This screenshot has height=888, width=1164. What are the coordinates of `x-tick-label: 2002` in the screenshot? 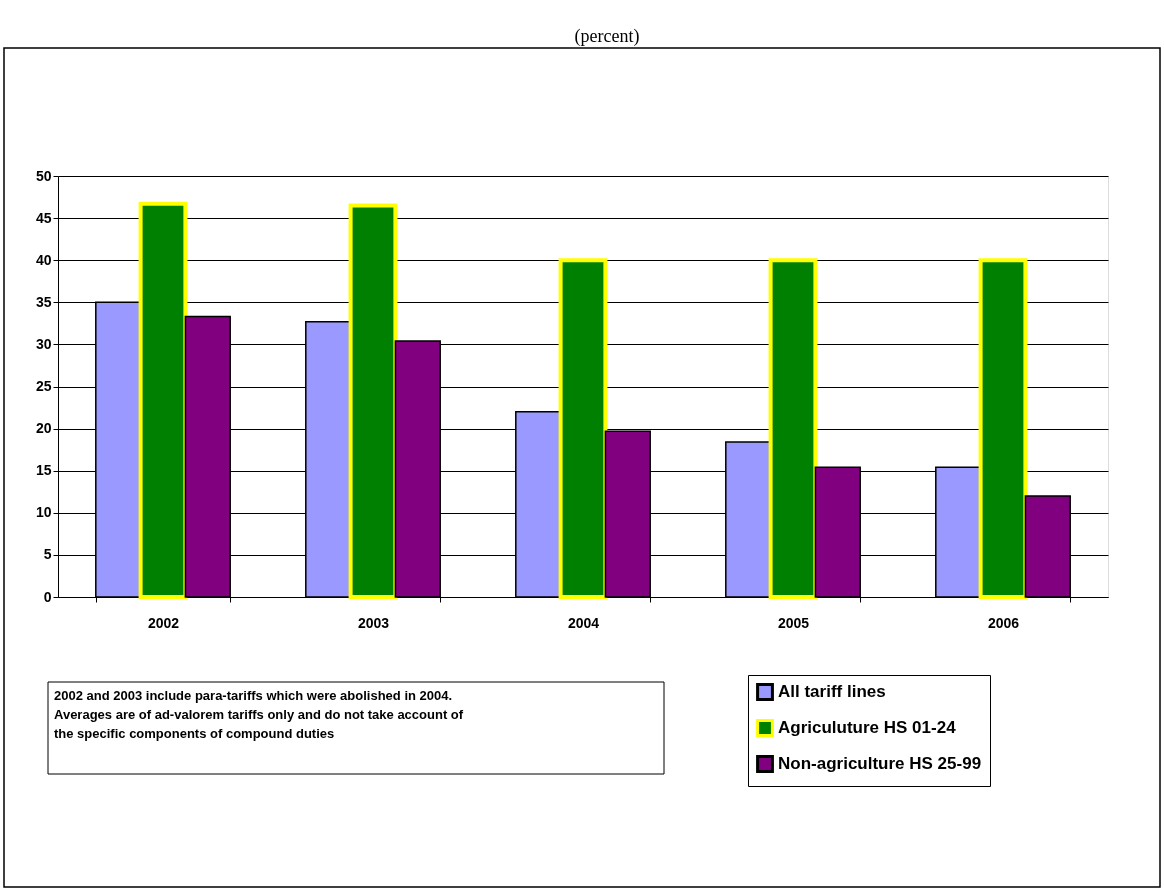 It's located at (163, 622).